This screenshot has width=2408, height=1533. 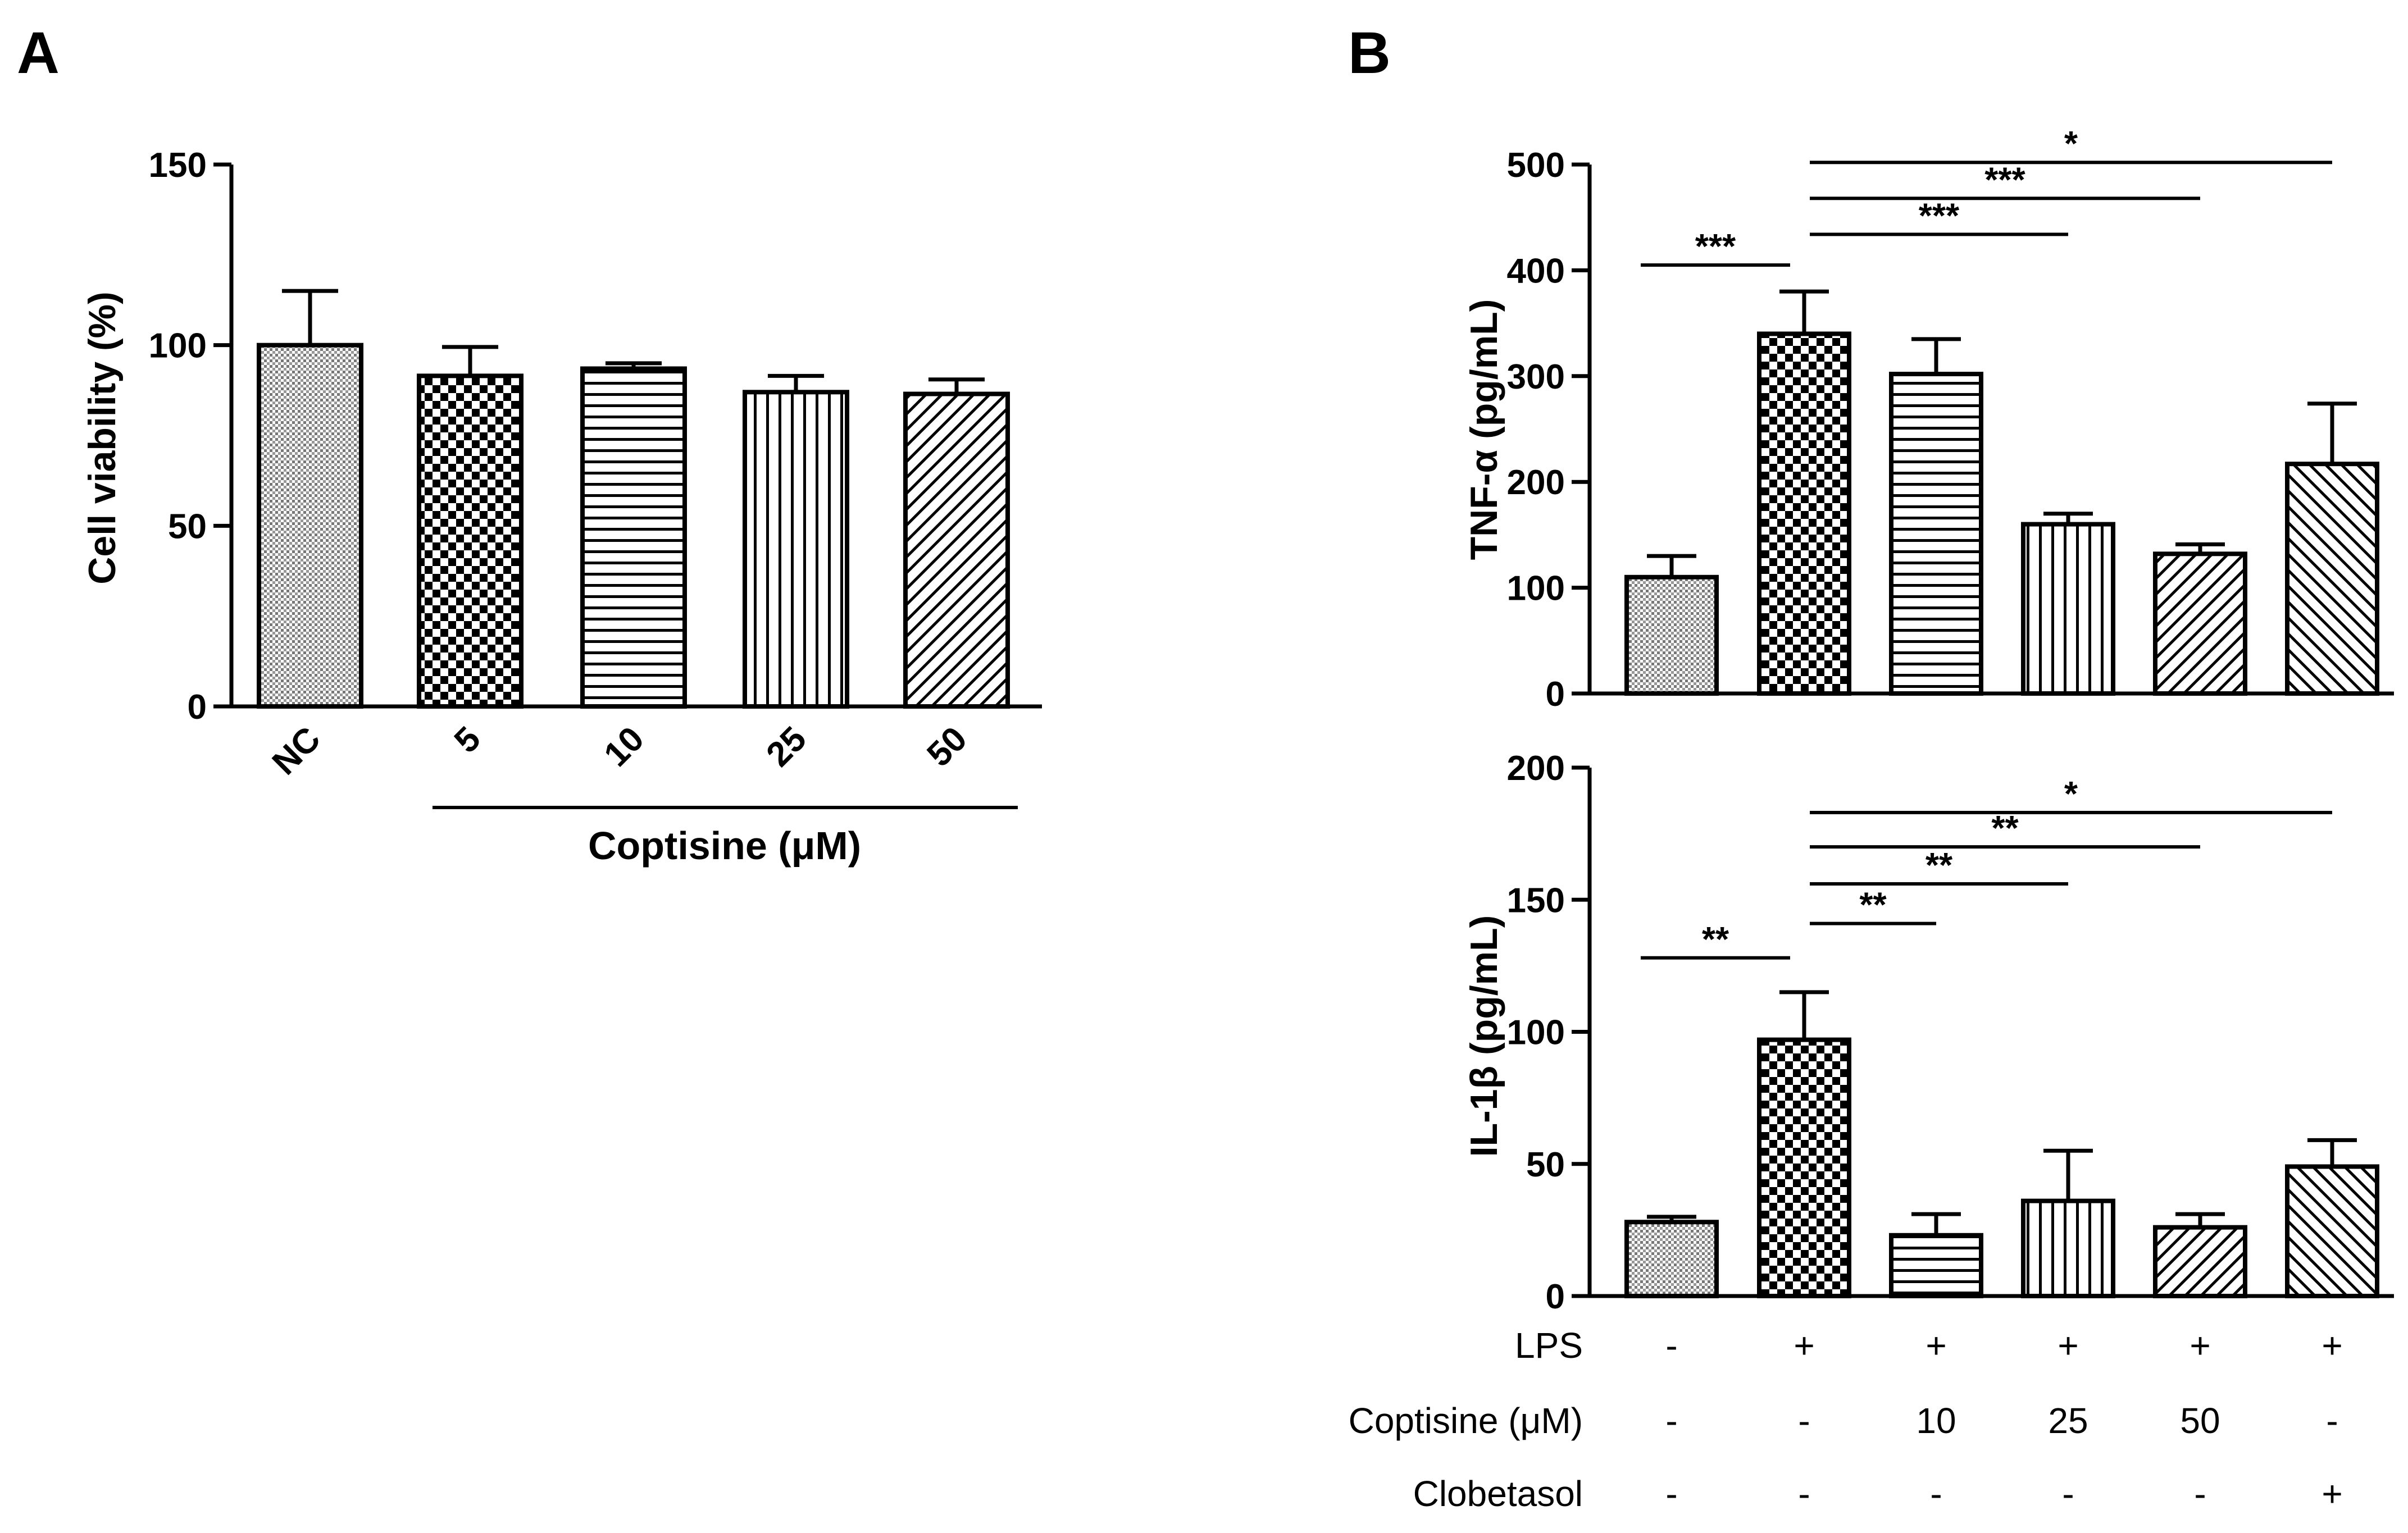 What do you see at coordinates (1466, 1420) in the screenshot?
I see `condition-row-label: Coptisine (μM)` at bounding box center [1466, 1420].